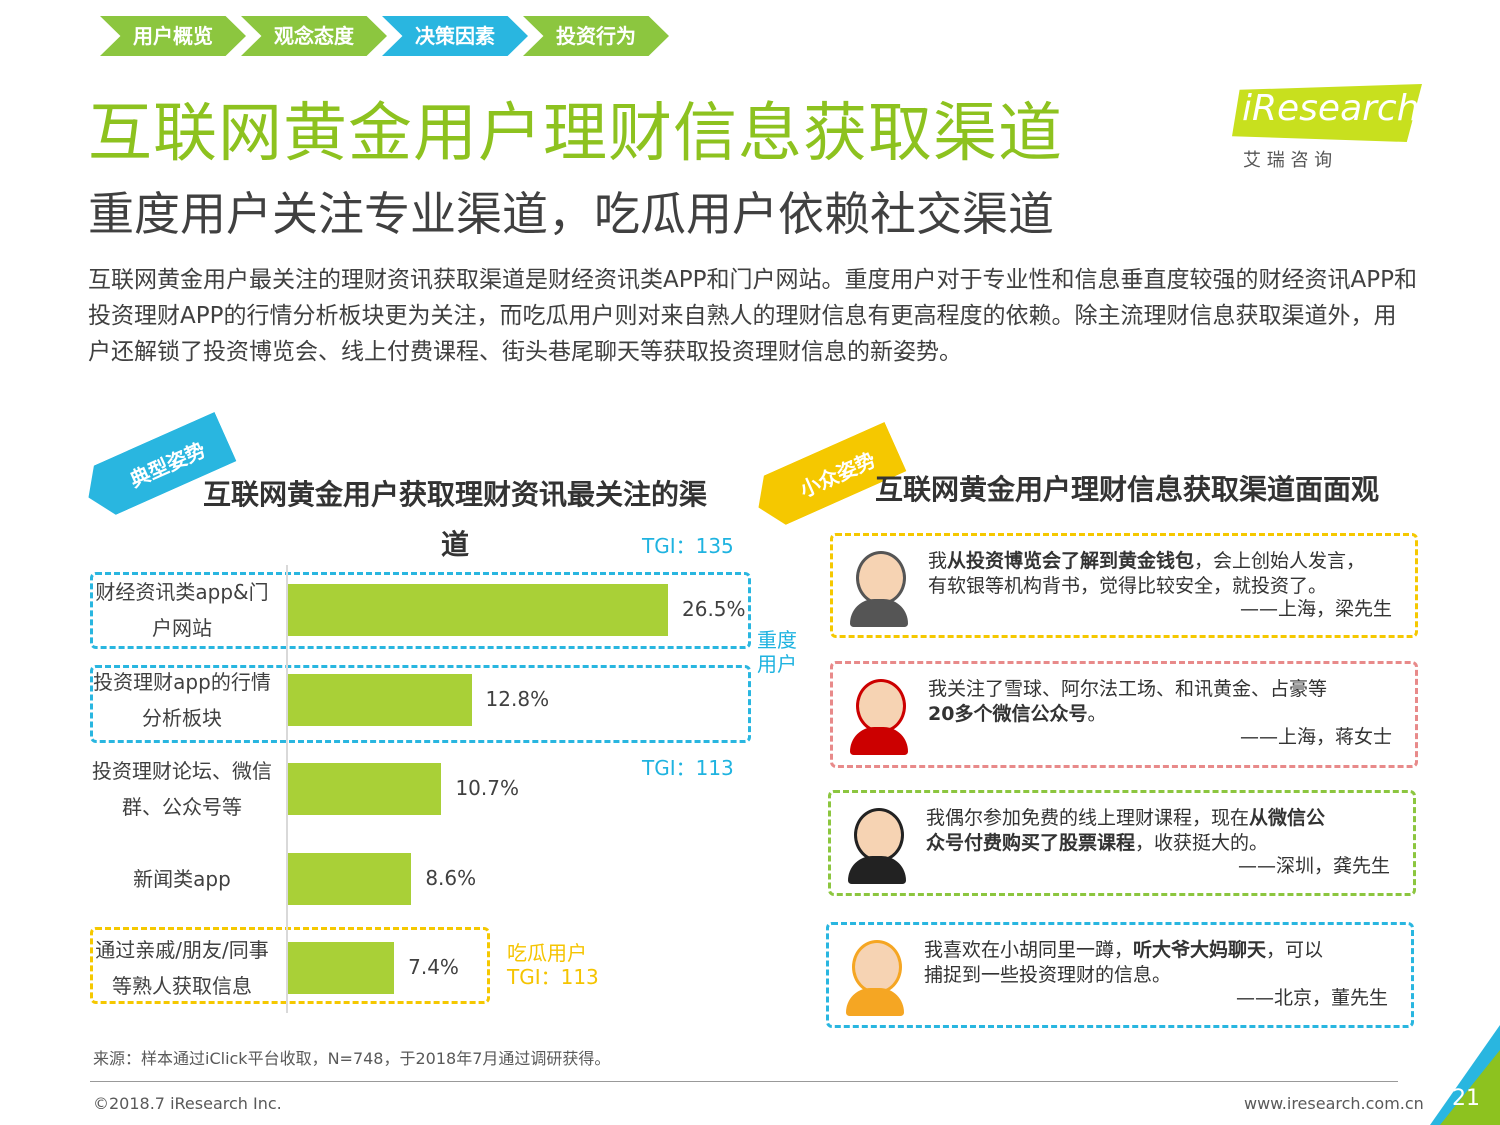 The height and width of the screenshot is (1125, 1500). I want to click on quote-text: 我偶尔参加免费的线上理财课程，现在, so click(1088, 818).